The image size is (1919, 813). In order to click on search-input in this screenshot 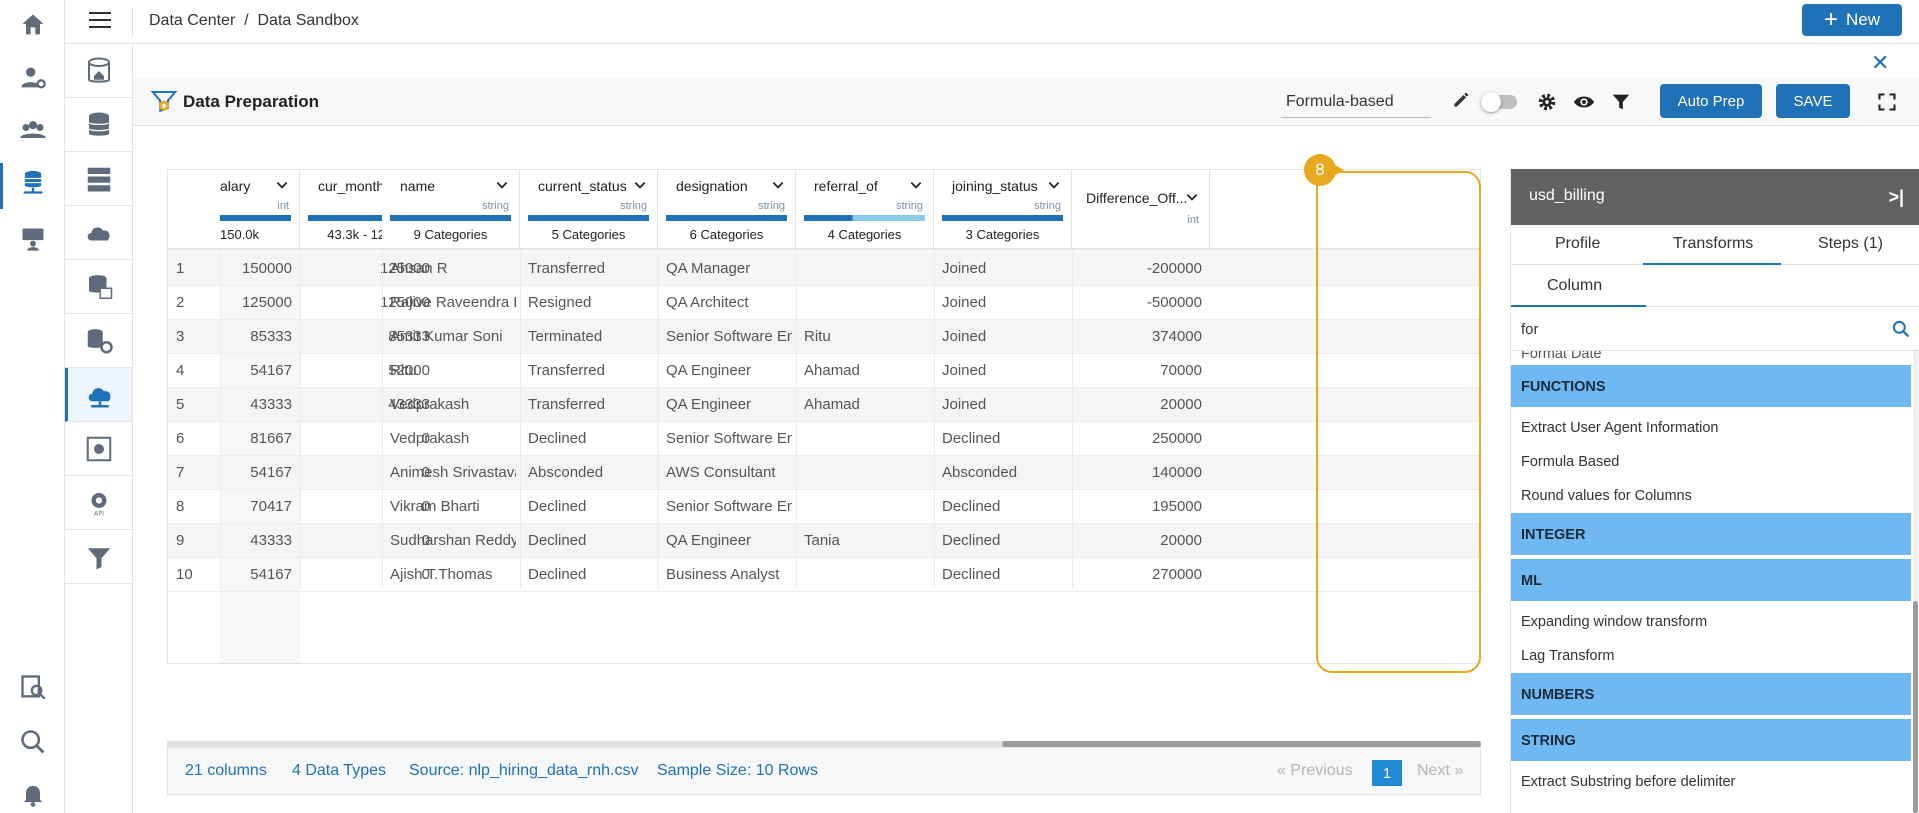, I will do `click(1701, 329)`.